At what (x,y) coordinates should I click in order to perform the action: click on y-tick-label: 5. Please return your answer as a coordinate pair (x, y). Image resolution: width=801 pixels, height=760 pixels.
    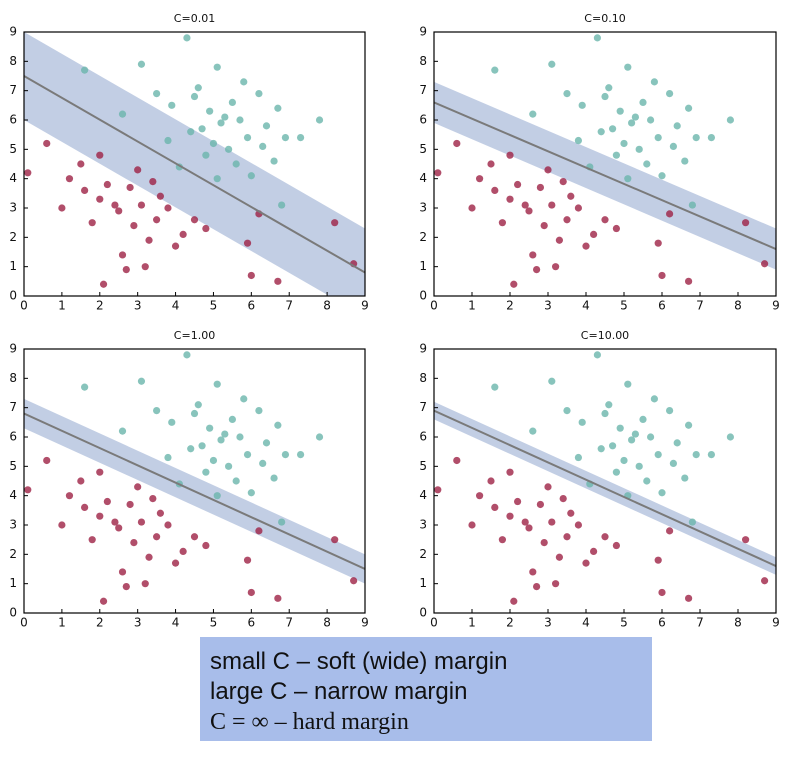
    Looking at the image, I should click on (423, 466).